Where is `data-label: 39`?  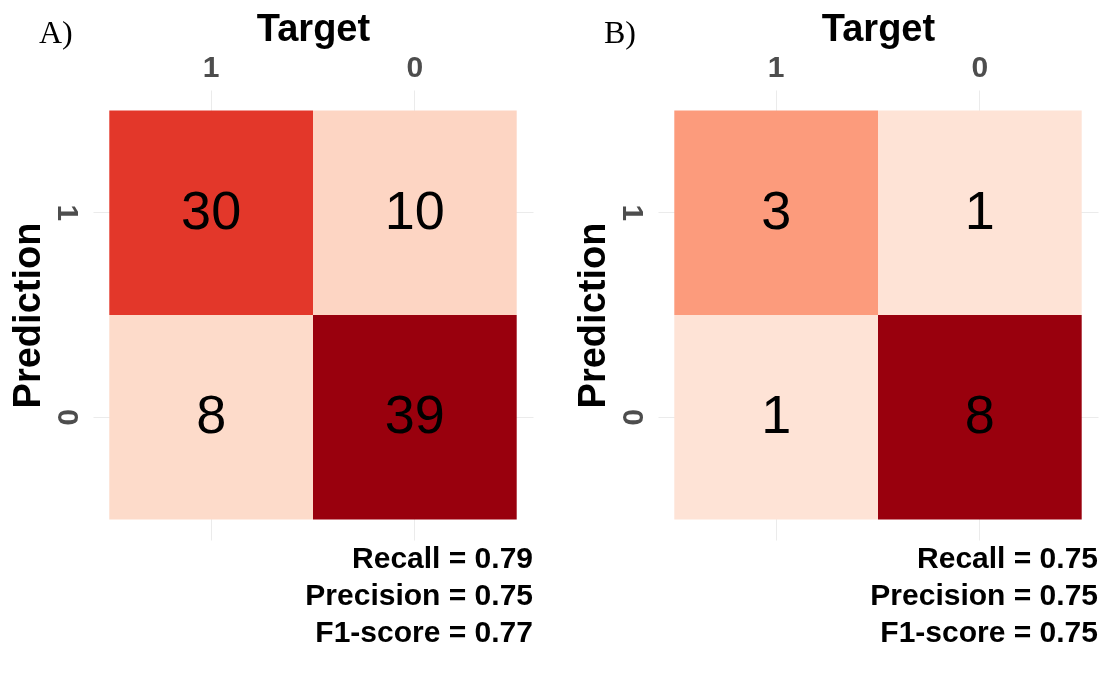
data-label: 39 is located at coordinates (414, 414).